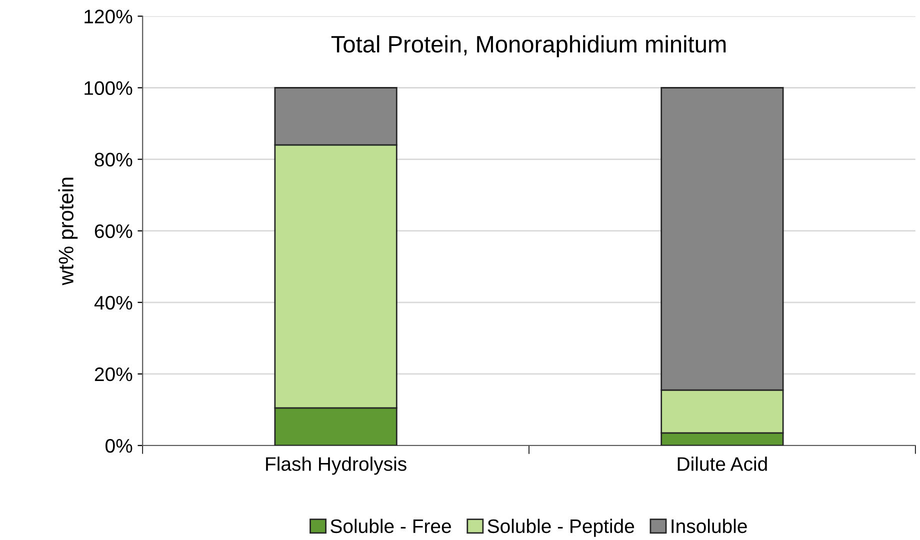 The width and height of the screenshot is (920, 540). What do you see at coordinates (68, 232) in the screenshot?
I see `y-axis-title: wt% protein` at bounding box center [68, 232].